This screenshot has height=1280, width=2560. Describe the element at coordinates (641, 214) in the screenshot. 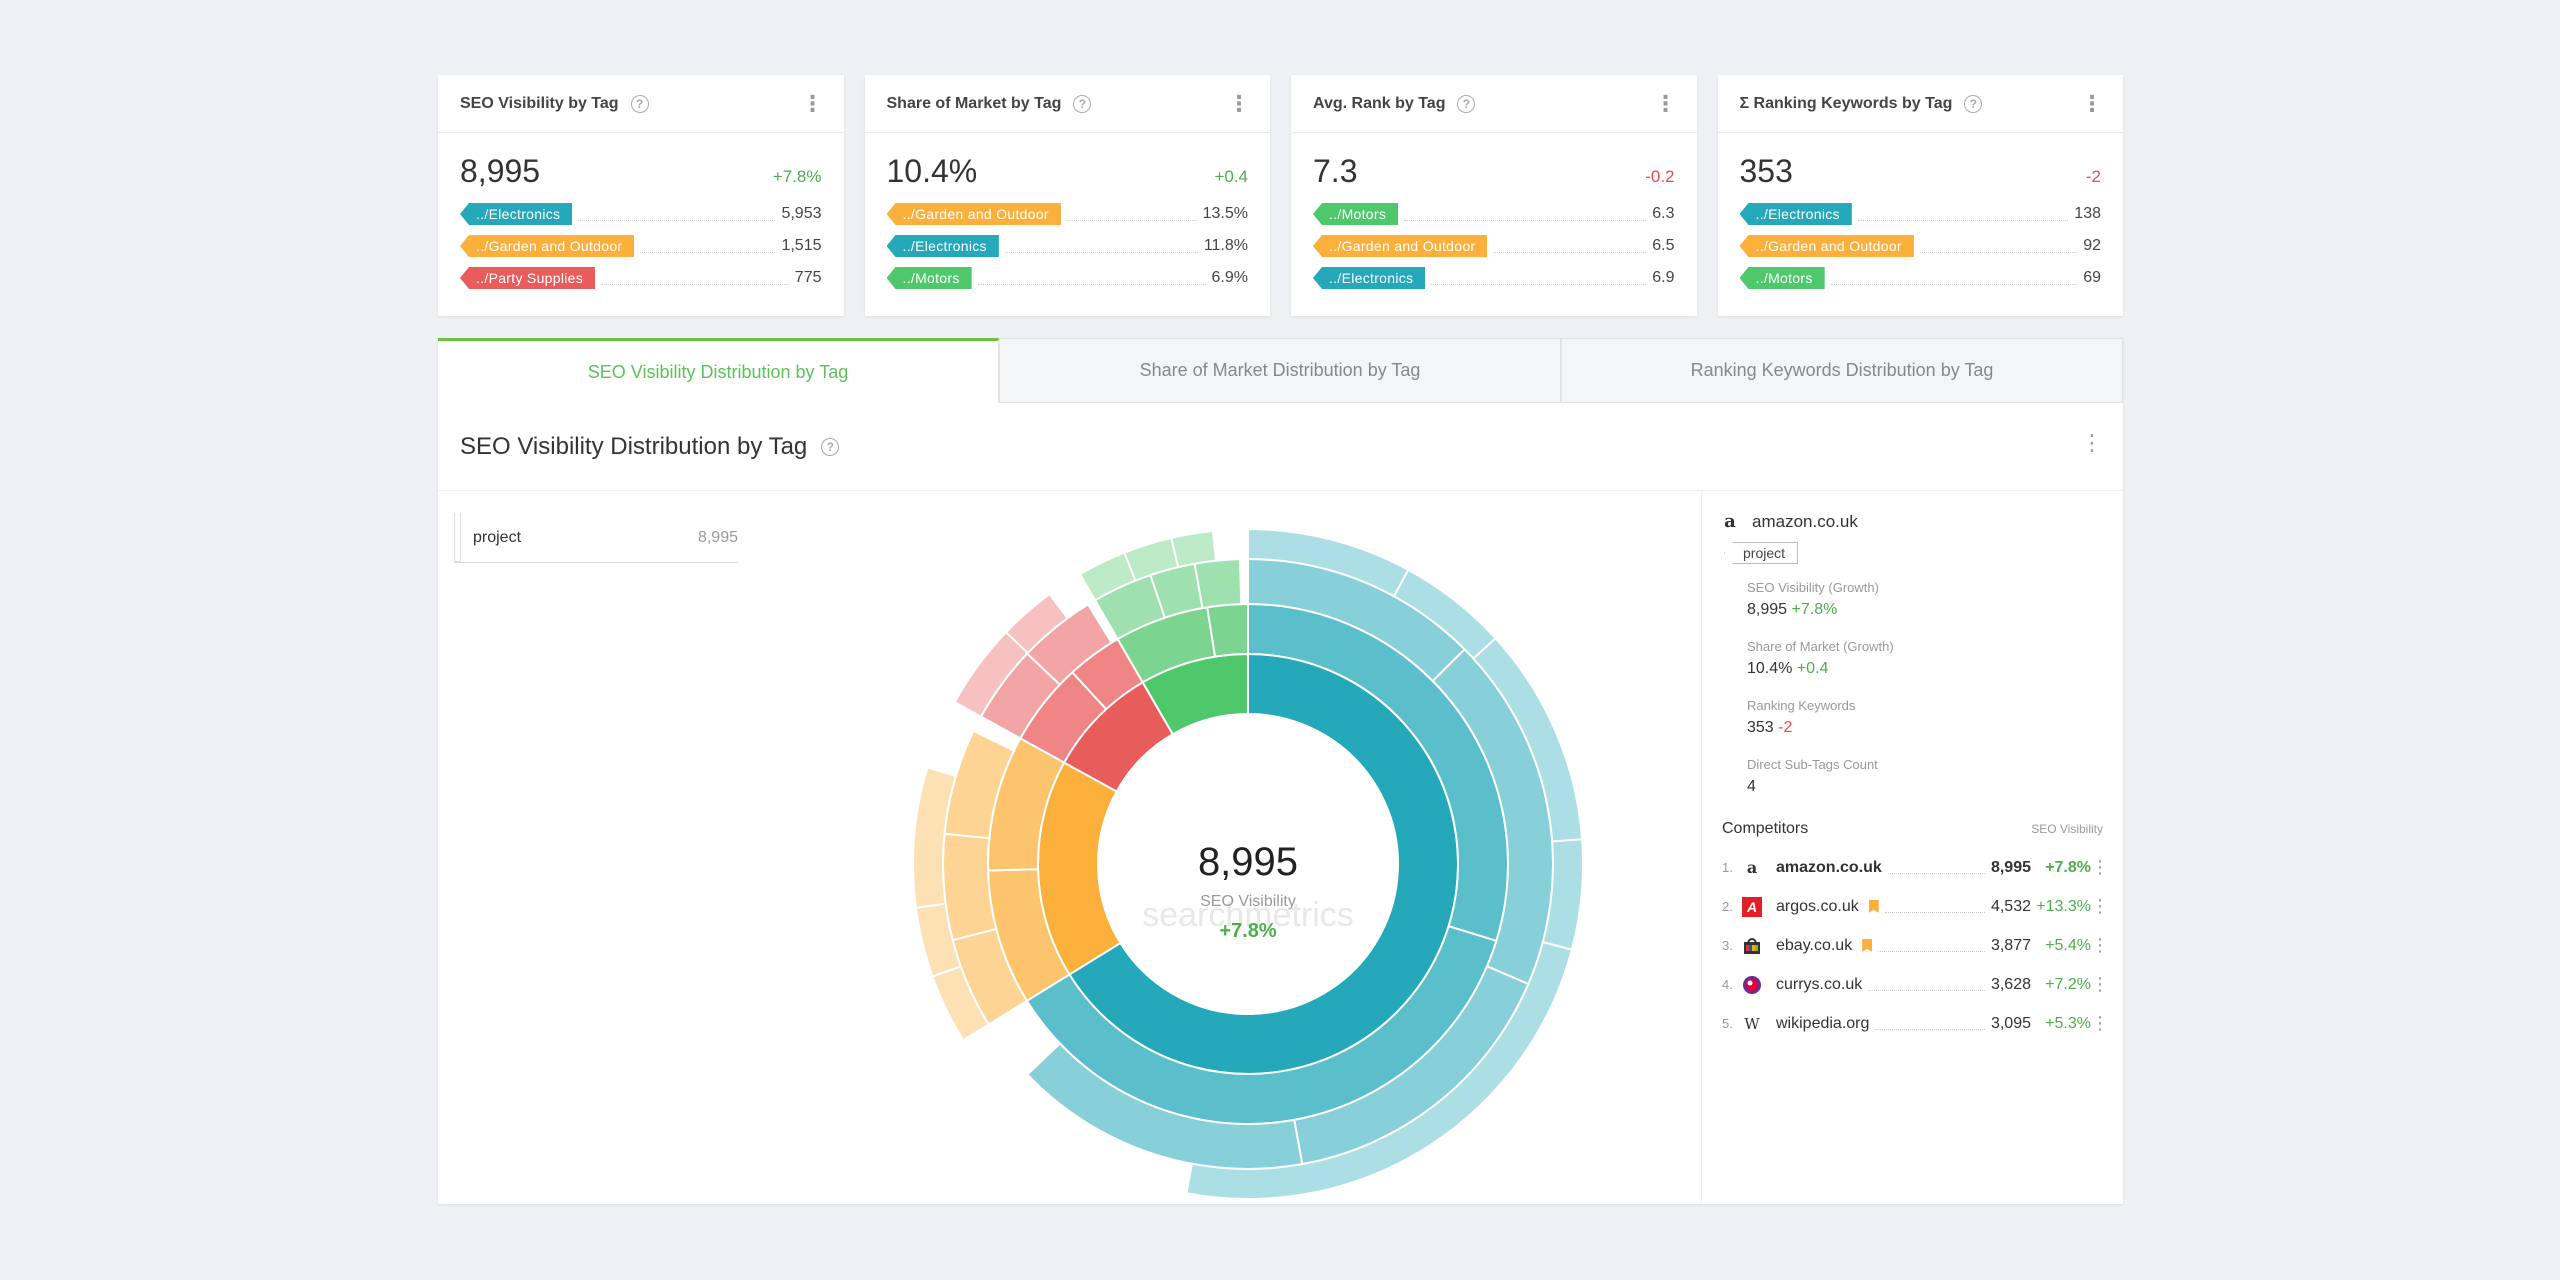

I see `kpi-line: ../Electronics 5,953` at that location.